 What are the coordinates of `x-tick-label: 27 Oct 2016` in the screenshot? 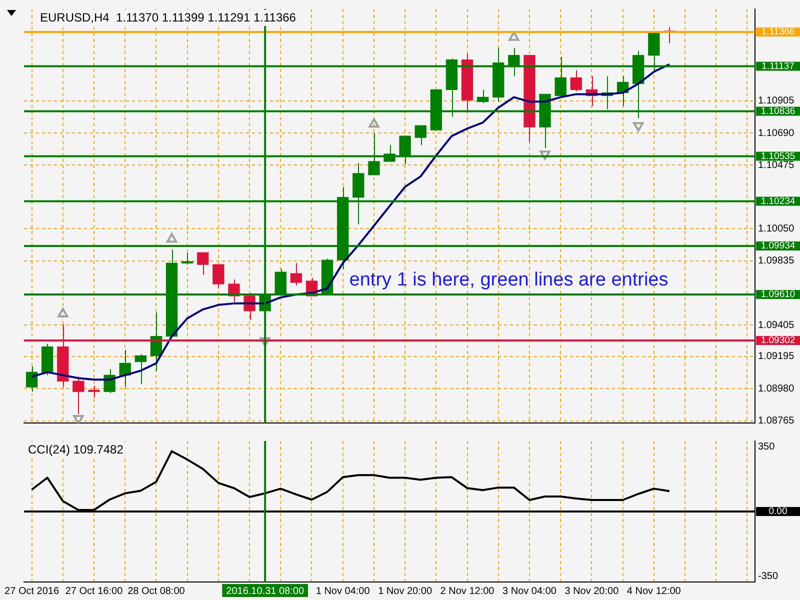 It's located at (32, 591).